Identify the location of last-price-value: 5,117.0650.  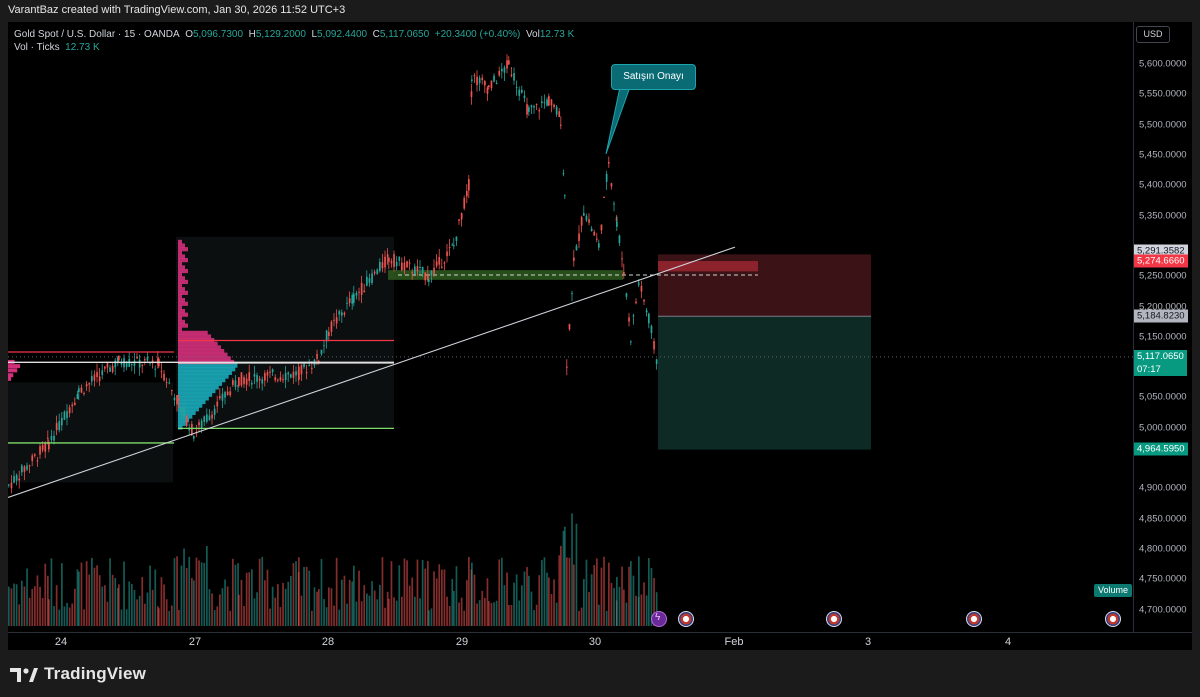
(1160, 356).